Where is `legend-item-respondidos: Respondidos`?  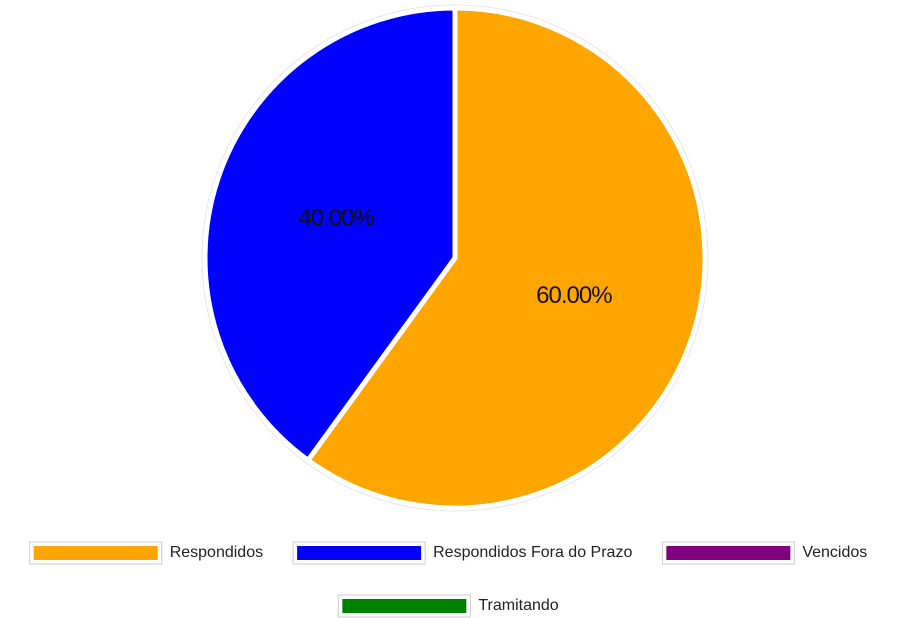
legend-item-respondidos: Respondidos is located at coordinates (146, 553).